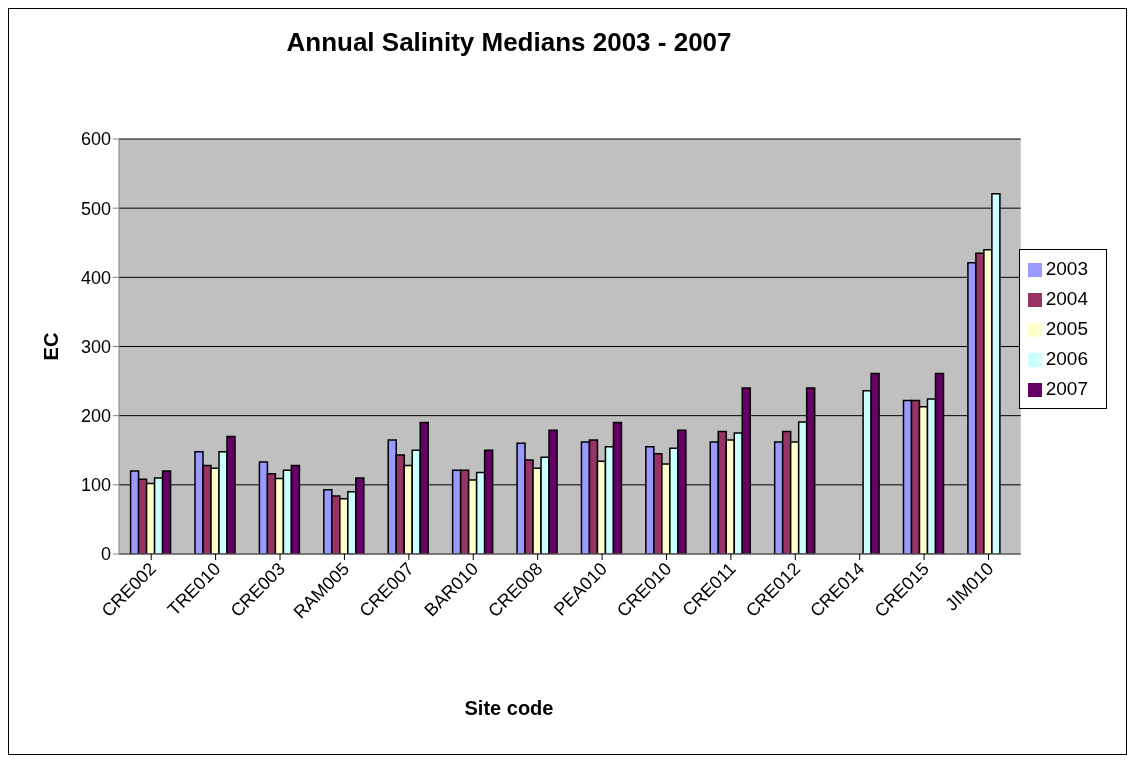  I want to click on legend-label: 2004, so click(1066, 298).